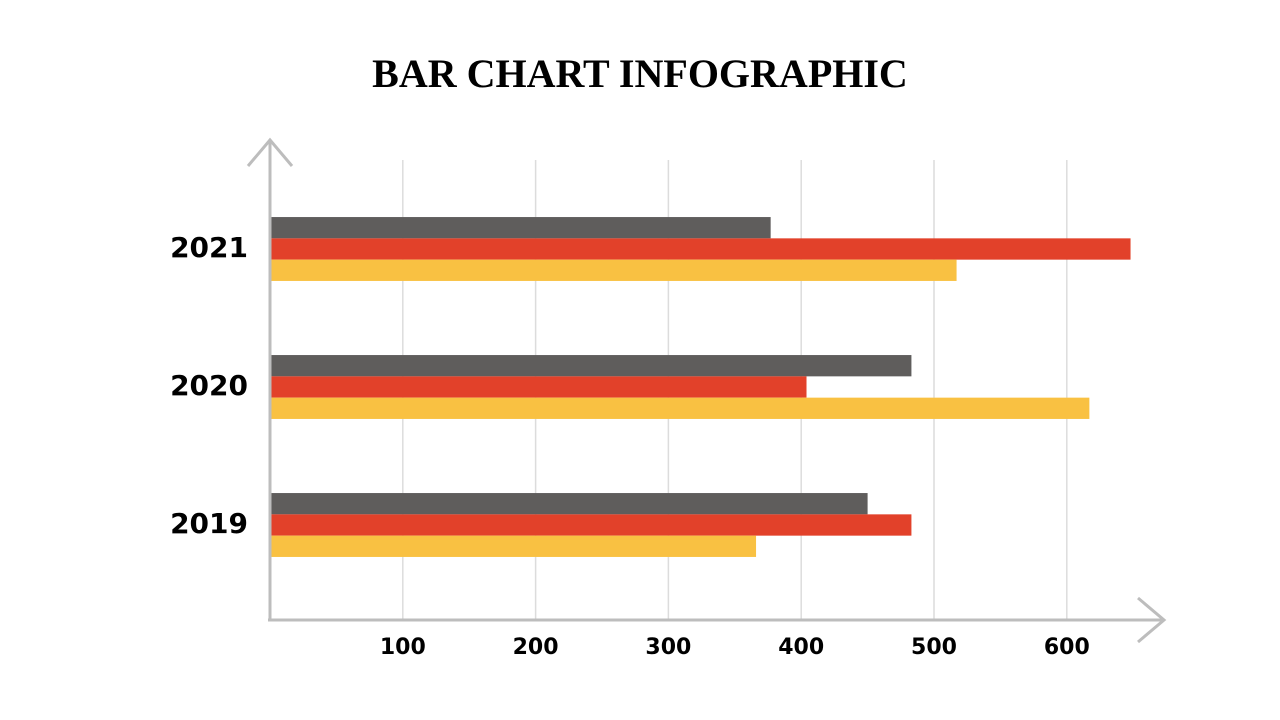 The height and width of the screenshot is (720, 1280). I want to click on x-tick-label: 600, so click(1067, 647).